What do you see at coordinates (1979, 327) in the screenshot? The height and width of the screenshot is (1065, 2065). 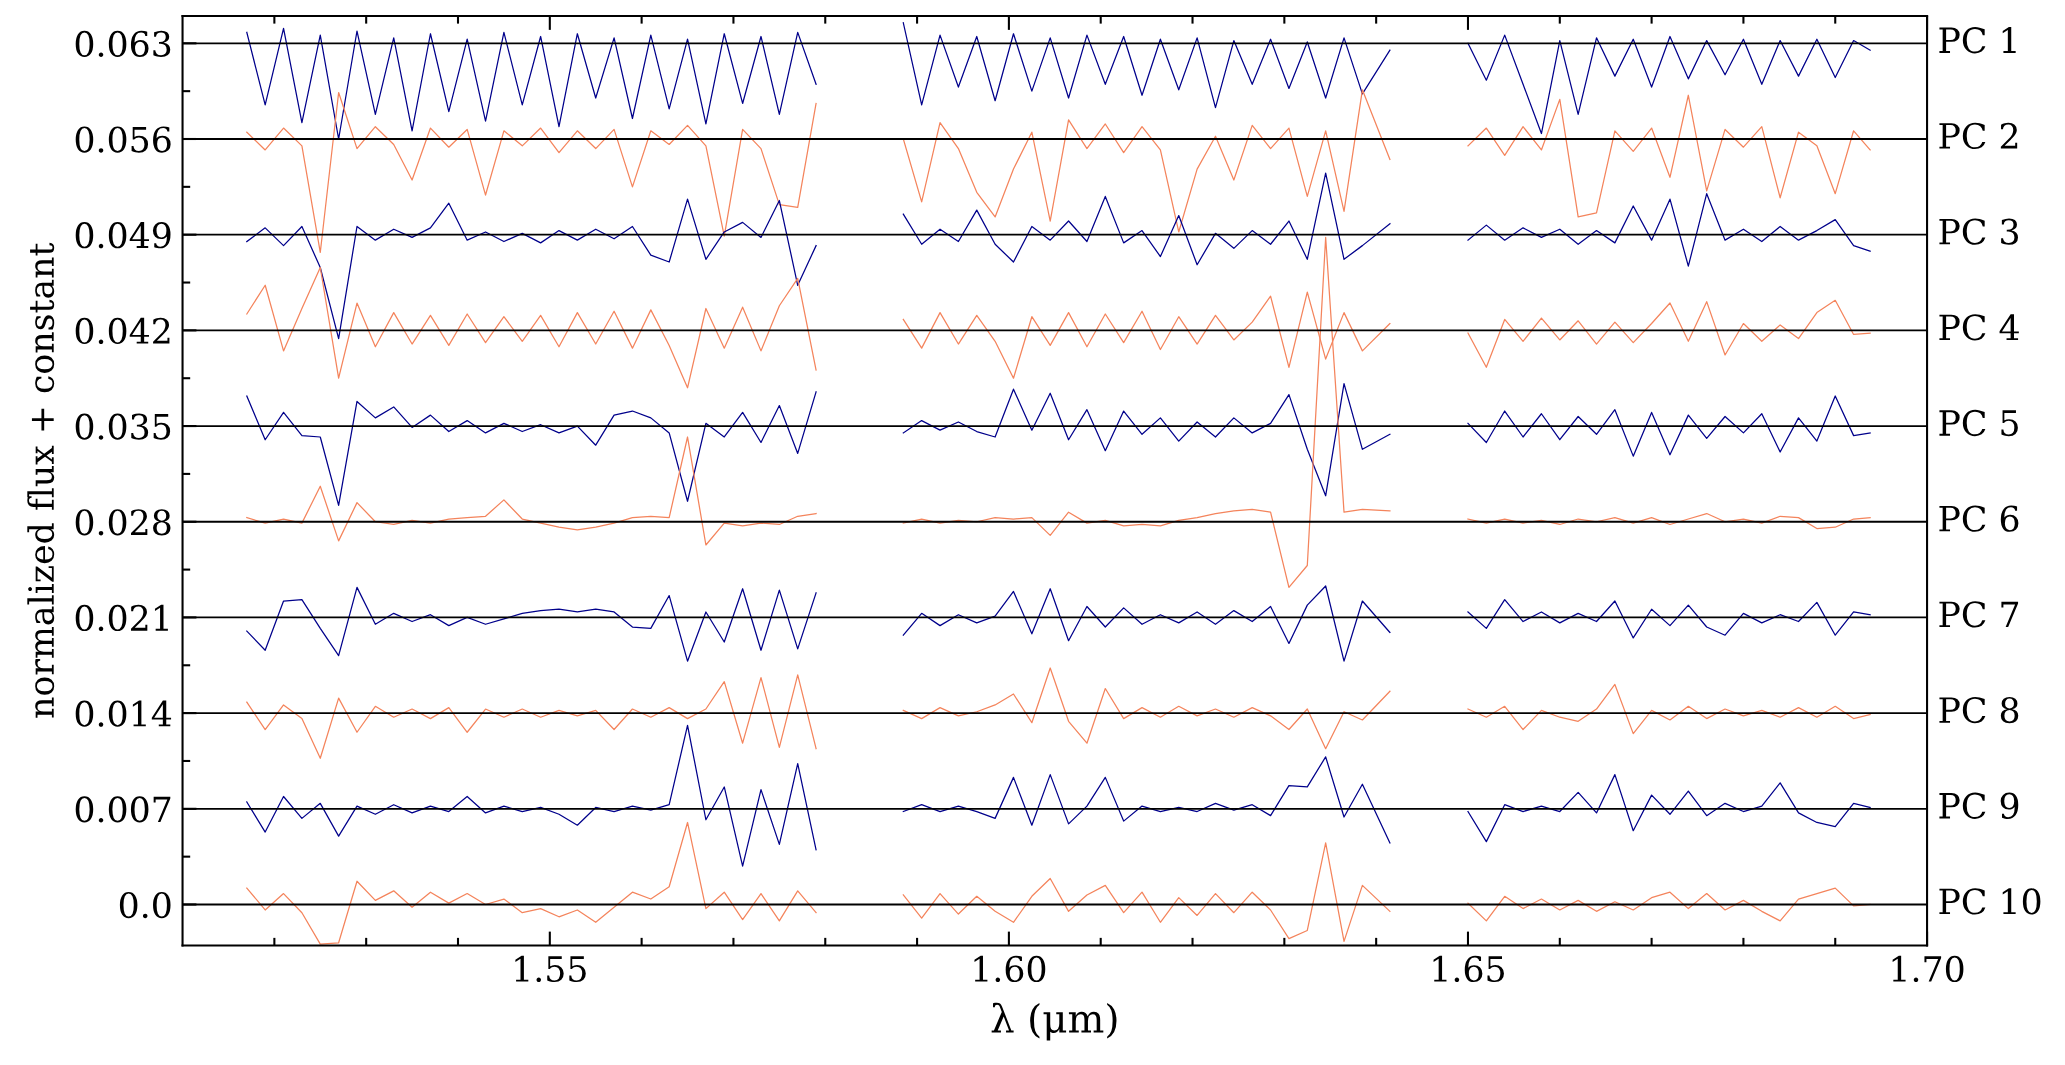 I see `ref-line-label: PC 4` at bounding box center [1979, 327].